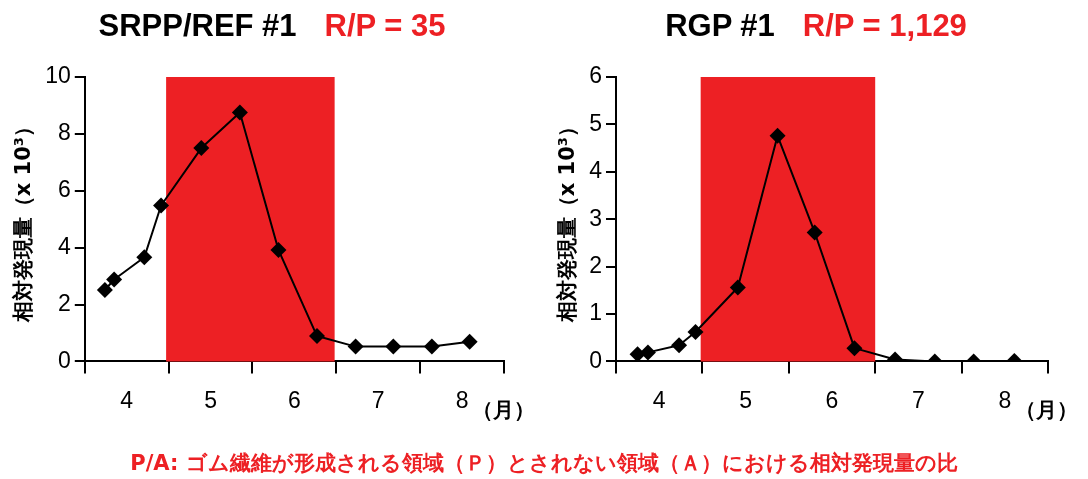 The width and height of the screenshot is (1088, 479). What do you see at coordinates (64, 132) in the screenshot?
I see `y-tick-label: 8` at bounding box center [64, 132].